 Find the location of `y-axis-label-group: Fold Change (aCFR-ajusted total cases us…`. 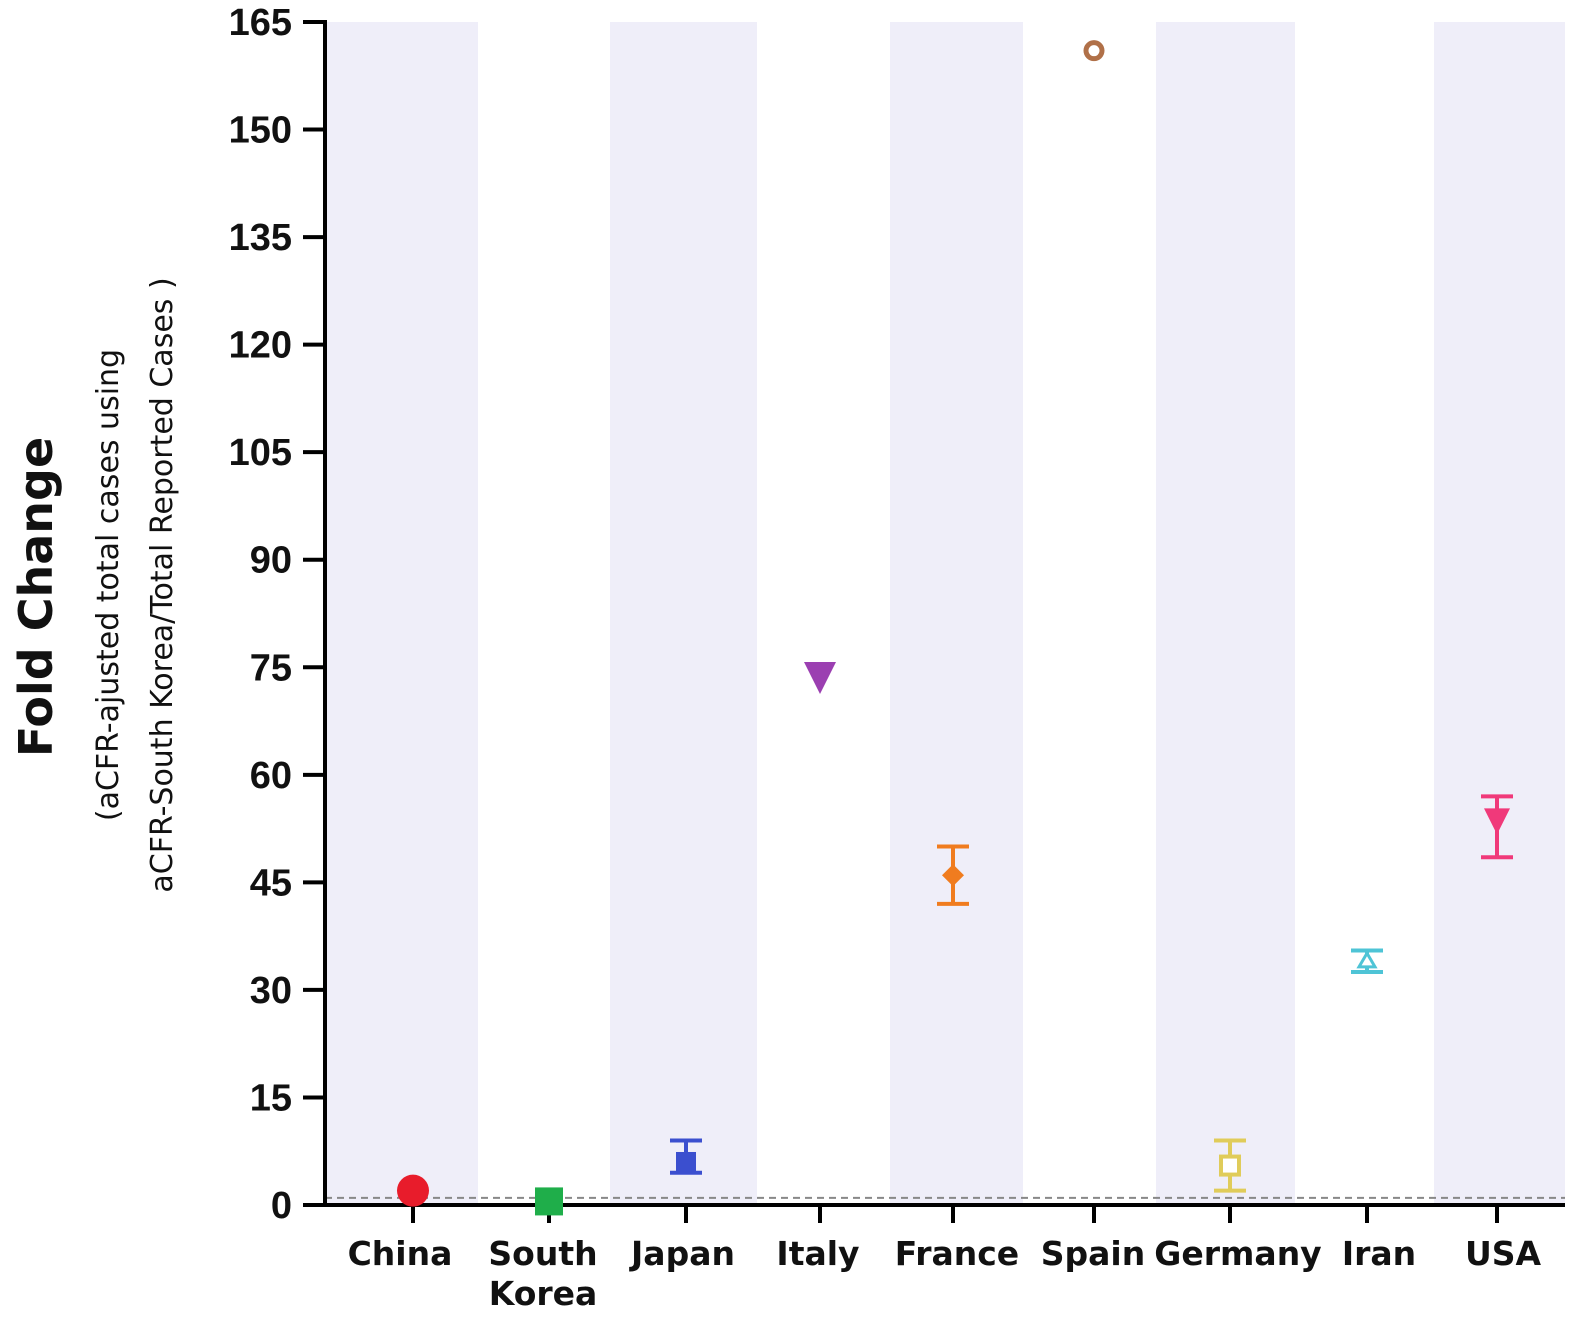

y-axis-label-group: Fold Change (aCFR-ajusted total cases us… is located at coordinates (94, 584).